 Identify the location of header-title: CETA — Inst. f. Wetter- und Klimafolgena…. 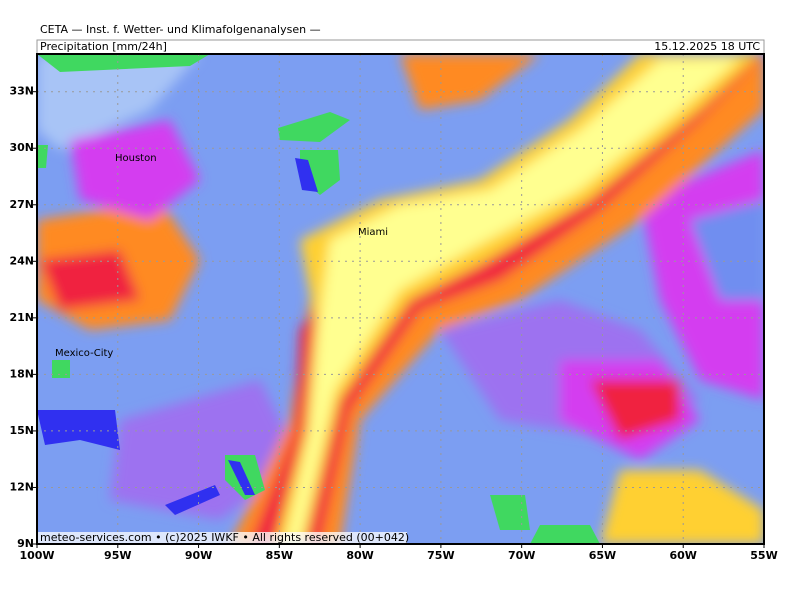
(180, 29).